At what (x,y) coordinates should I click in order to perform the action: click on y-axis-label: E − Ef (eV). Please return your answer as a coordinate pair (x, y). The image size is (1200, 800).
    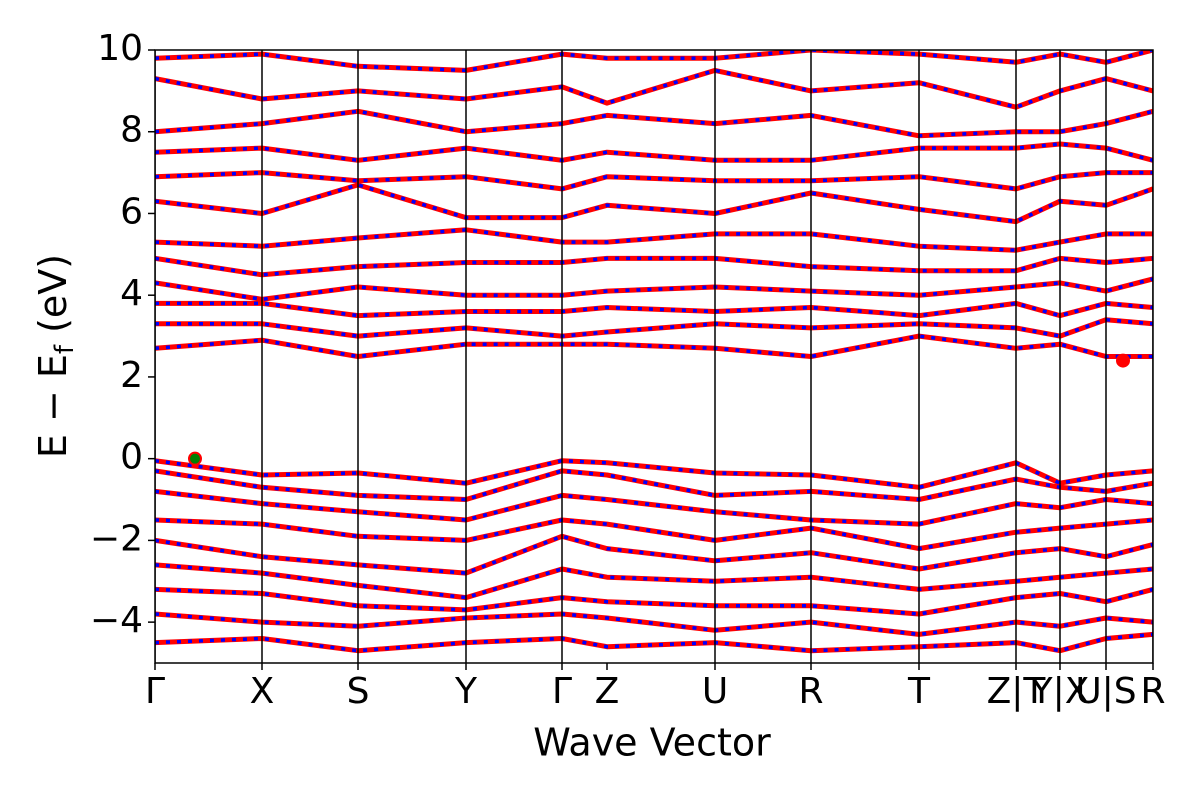
    Looking at the image, I should click on (55, 356).